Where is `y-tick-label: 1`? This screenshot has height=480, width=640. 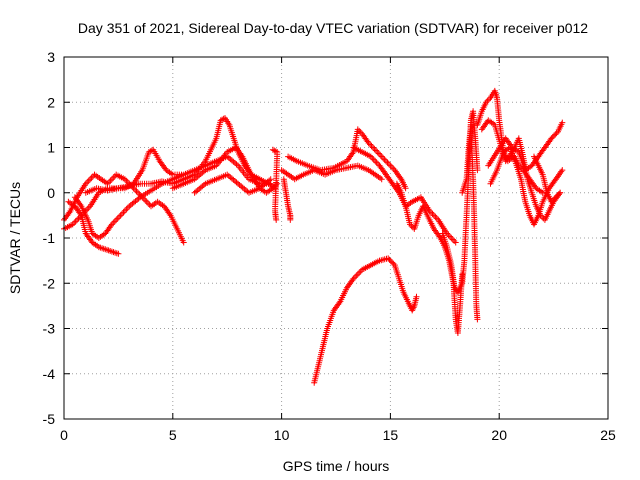
y-tick-label: 1 is located at coordinates (51, 148).